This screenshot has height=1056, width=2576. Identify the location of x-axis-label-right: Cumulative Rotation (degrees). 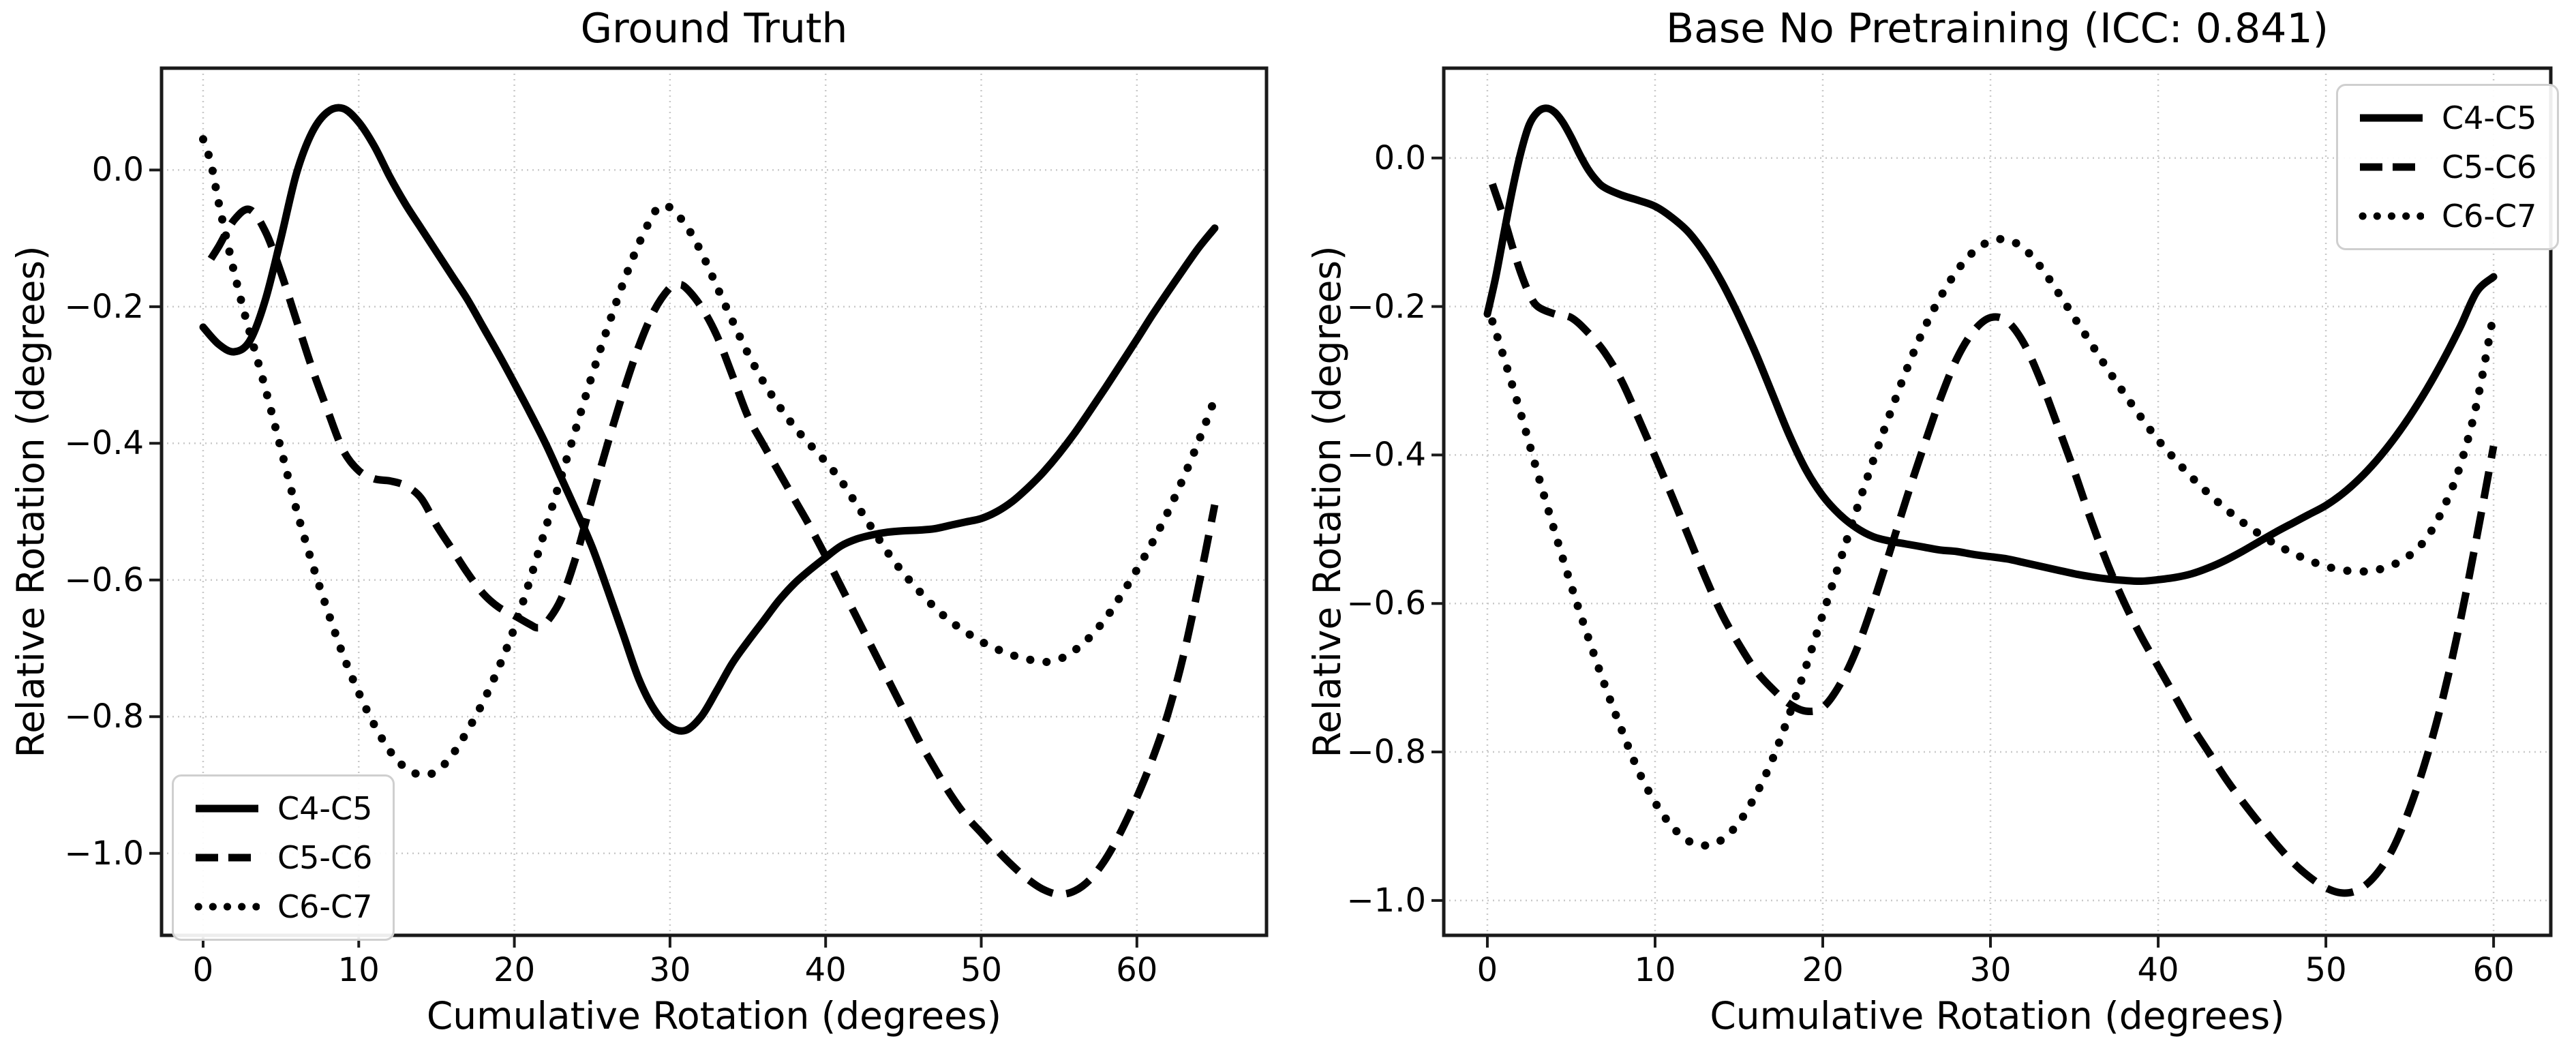
(1998, 1016).